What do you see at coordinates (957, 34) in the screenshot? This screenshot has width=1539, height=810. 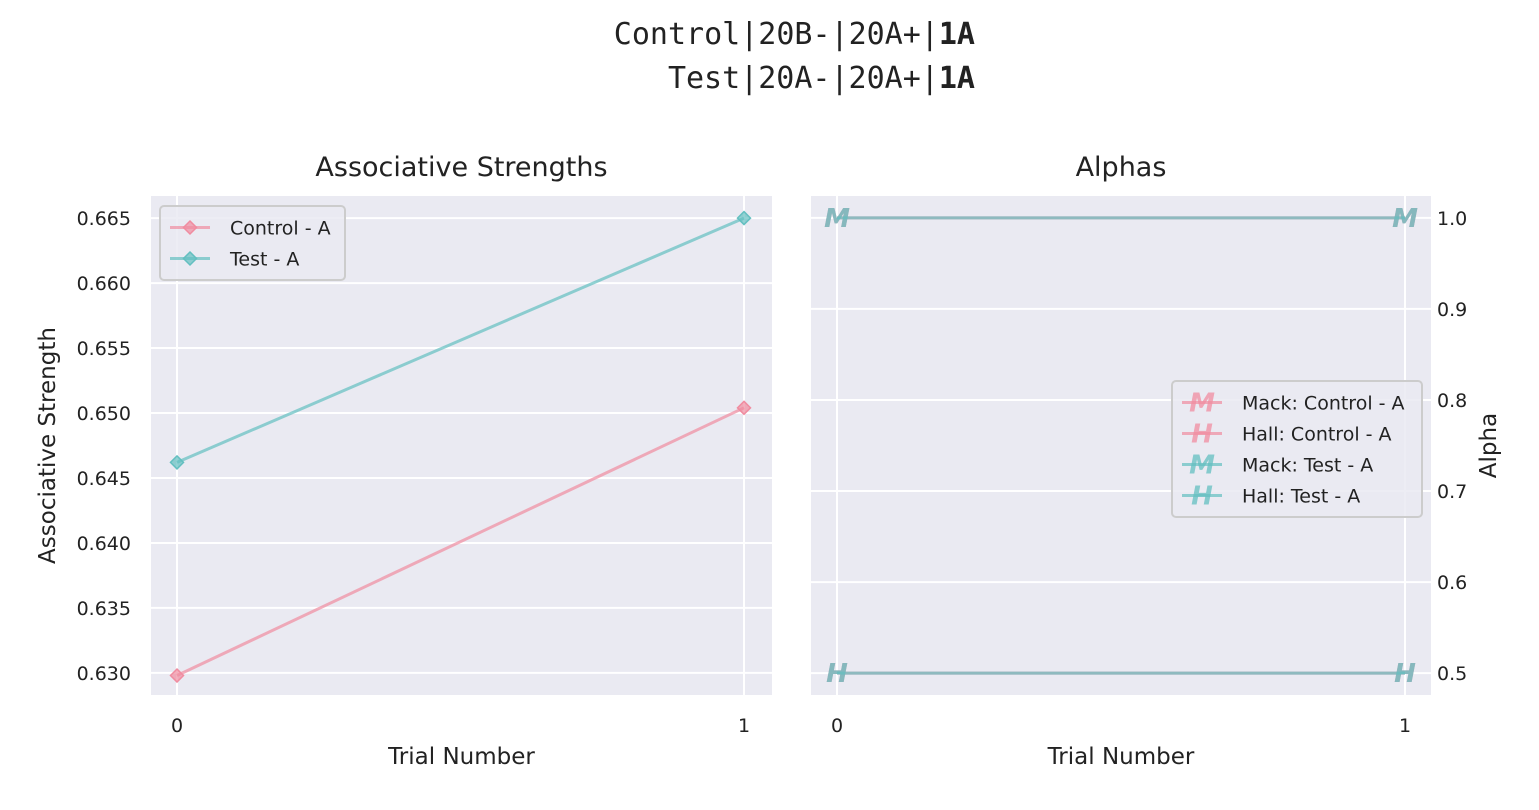 I see `suptitle-line-1-bold: 1A` at bounding box center [957, 34].